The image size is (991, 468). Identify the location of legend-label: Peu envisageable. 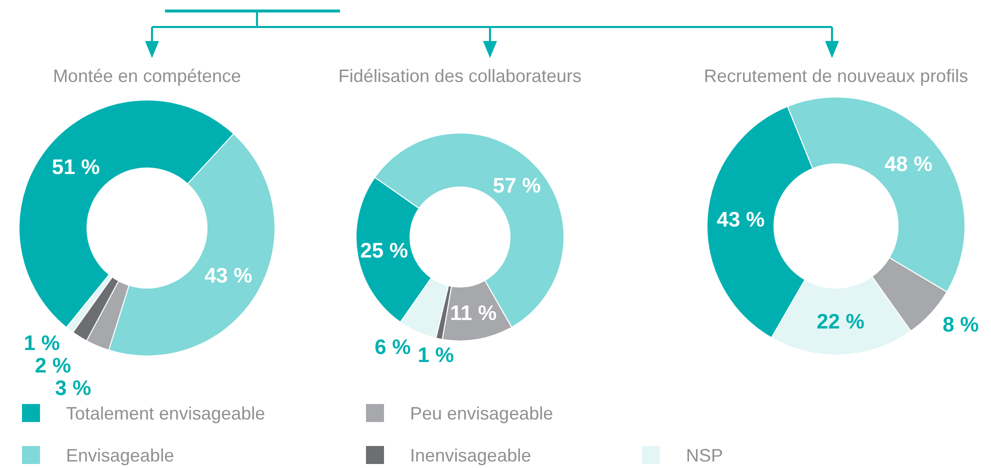
(482, 413).